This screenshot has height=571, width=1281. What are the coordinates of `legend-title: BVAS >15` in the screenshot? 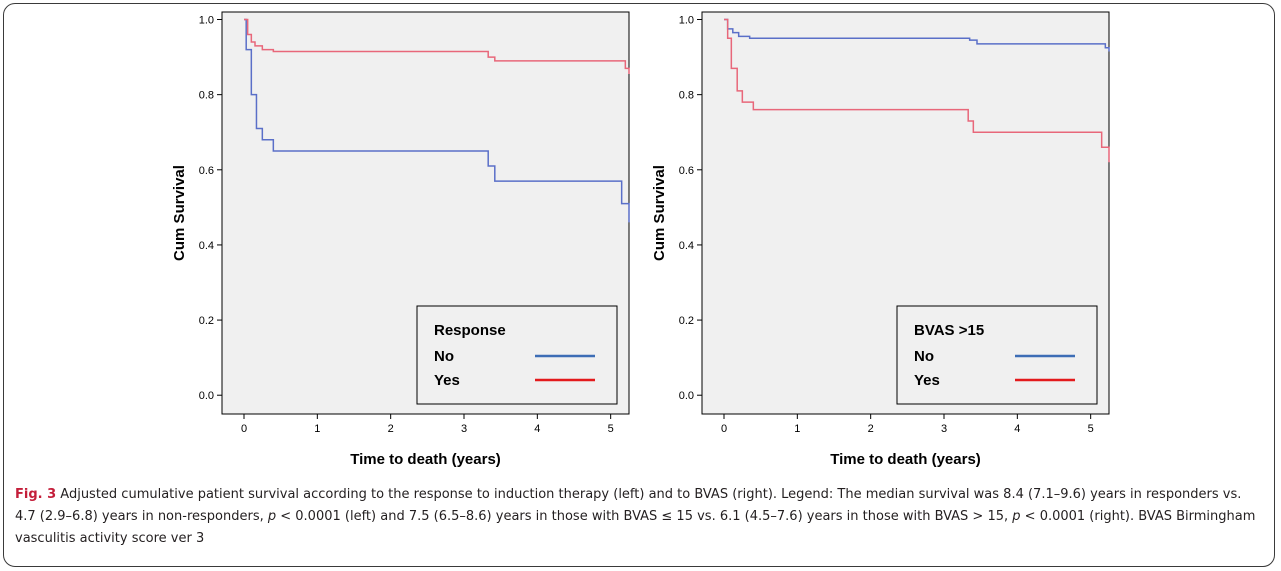 It's located at (949, 330).